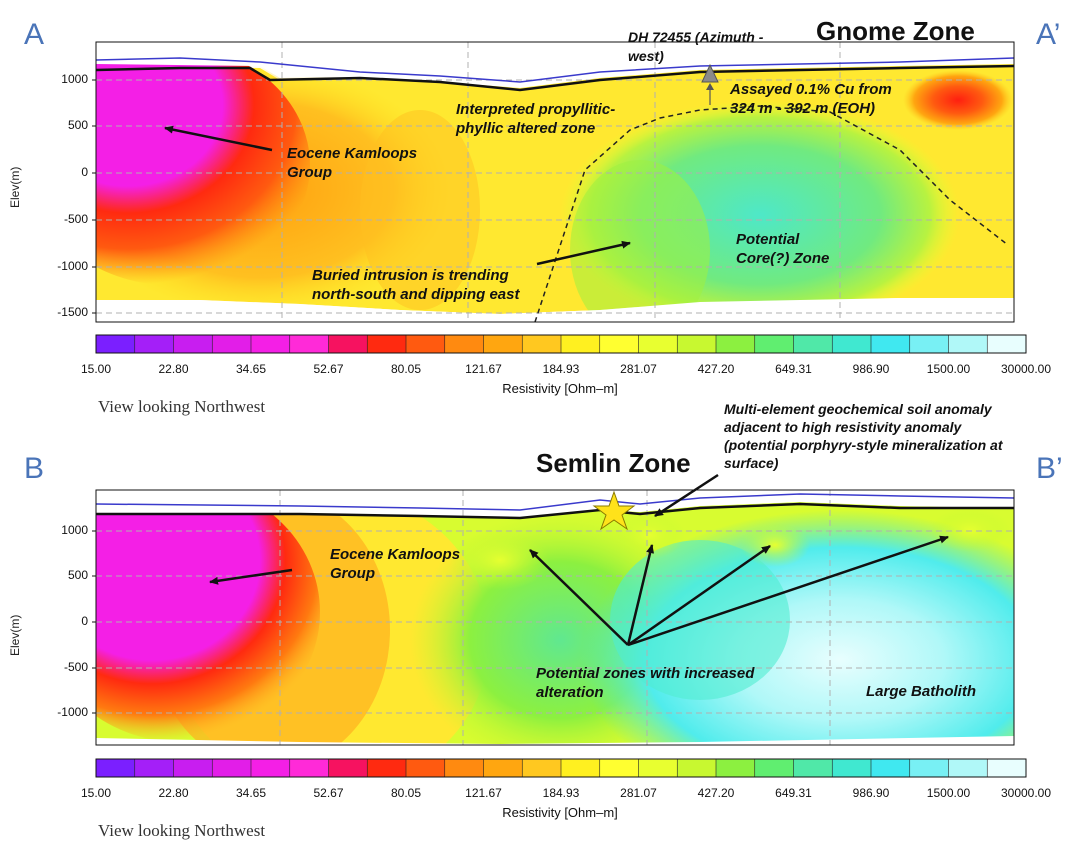  What do you see at coordinates (34, 468) in the screenshot?
I see `label-b: B` at bounding box center [34, 468].